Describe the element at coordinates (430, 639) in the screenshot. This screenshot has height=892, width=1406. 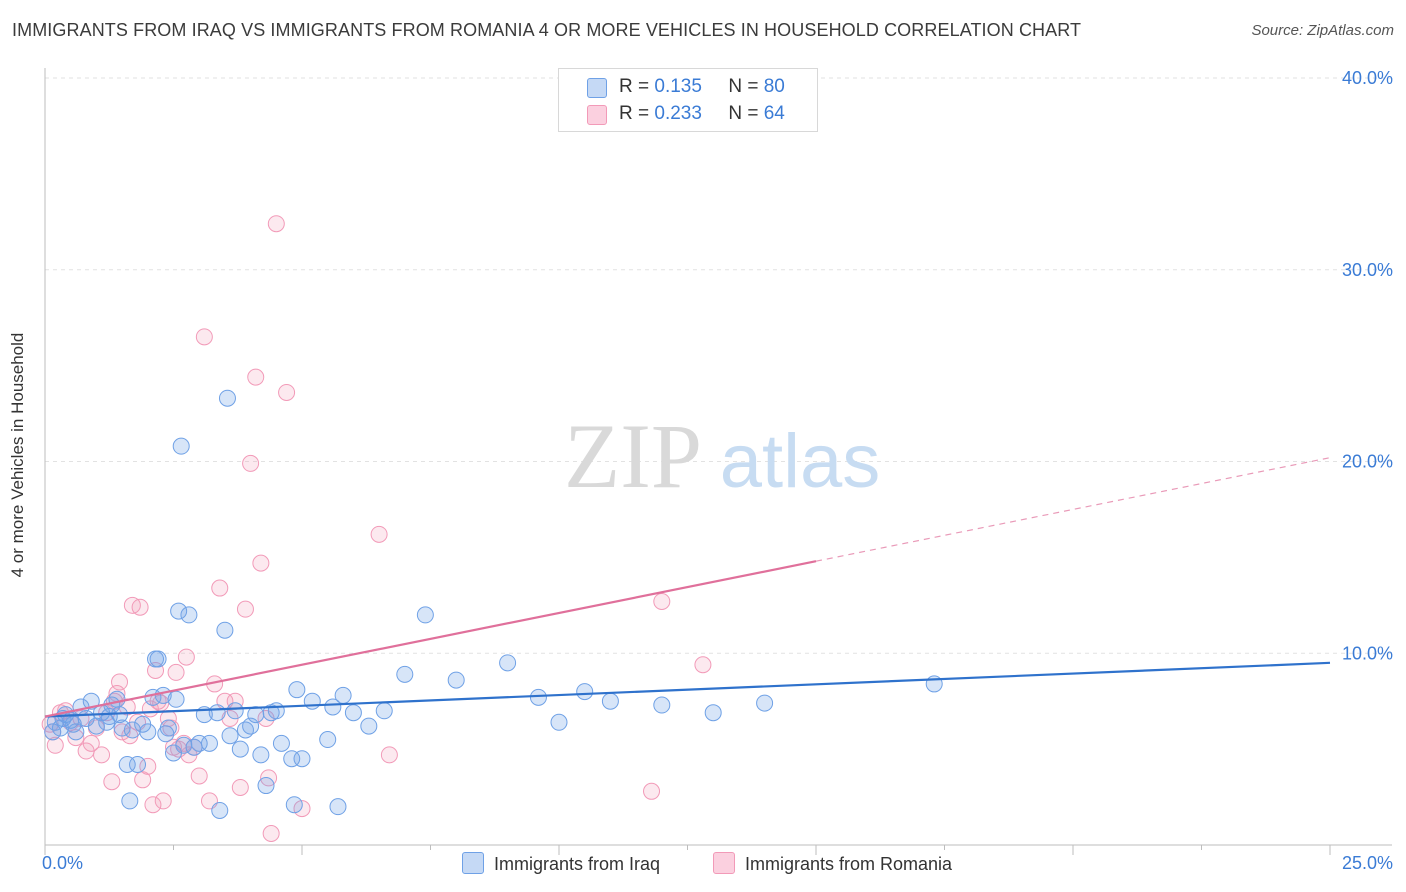
I see `trend-line-solid` at that location.